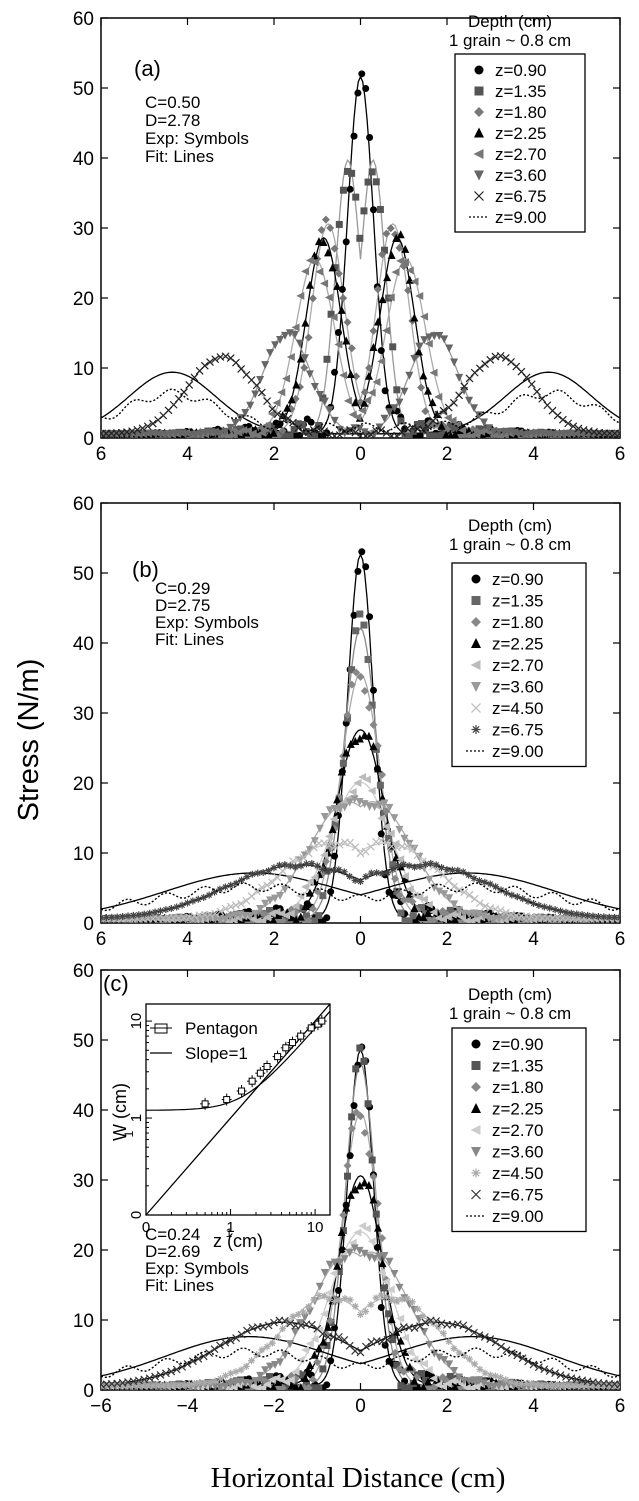  I want to click on series-z=1.80, so click(360, 326).